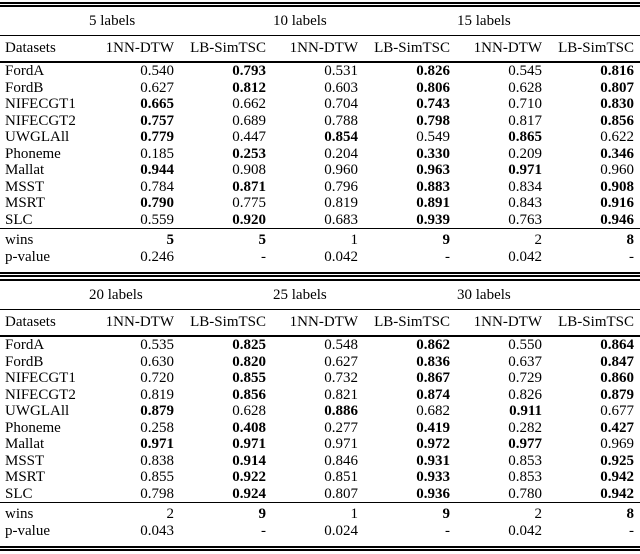 This screenshot has width=640, height=554. Describe the element at coordinates (433, 427) in the screenshot. I see `accuracy-value-cell: 0.419` at that location.